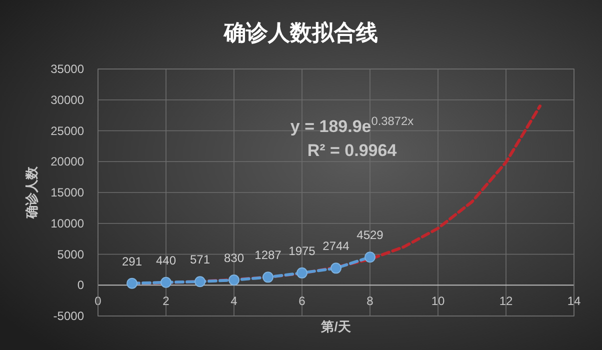 The height and width of the screenshot is (350, 602). What do you see at coordinates (574, 301) in the screenshot?
I see `x-tick-label: 14` at bounding box center [574, 301].